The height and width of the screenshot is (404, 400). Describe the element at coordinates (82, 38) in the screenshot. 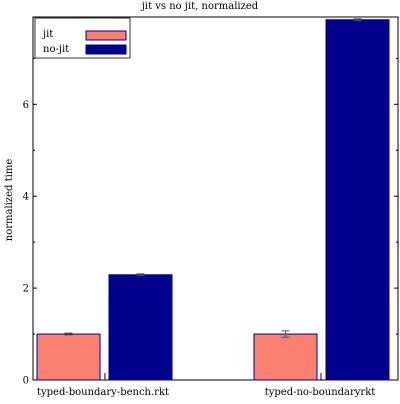

I see `legend: jit no-jit` at that location.